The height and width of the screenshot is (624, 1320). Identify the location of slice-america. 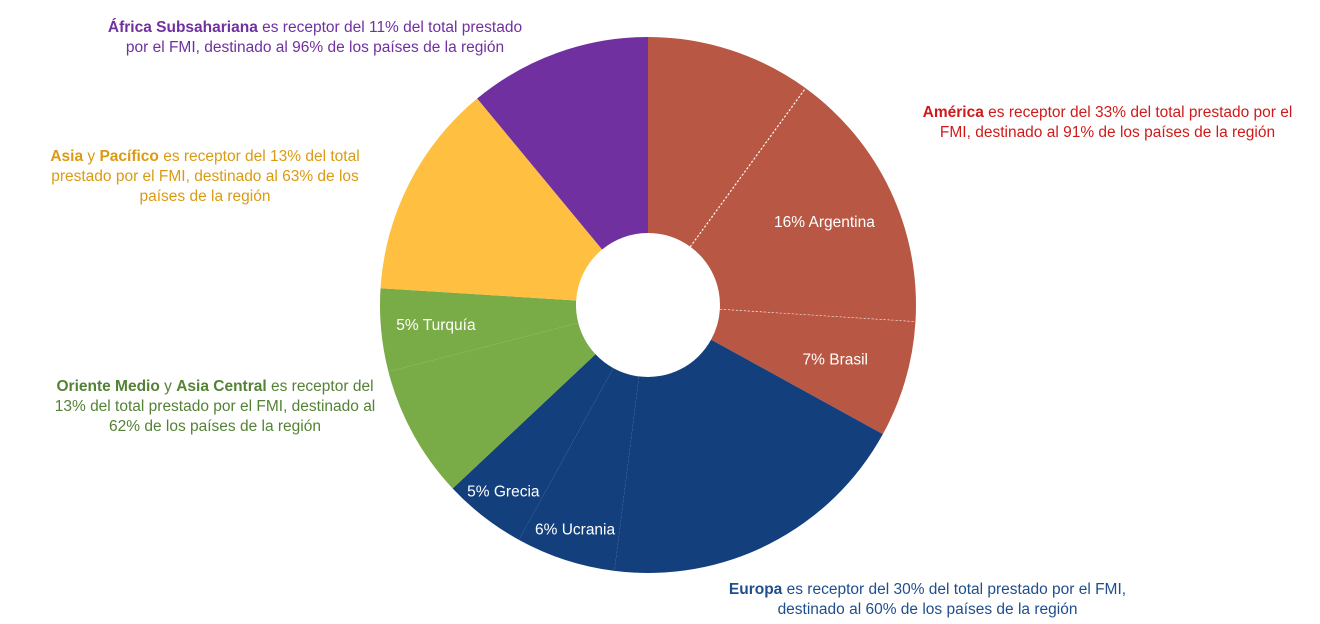
(727, 142).